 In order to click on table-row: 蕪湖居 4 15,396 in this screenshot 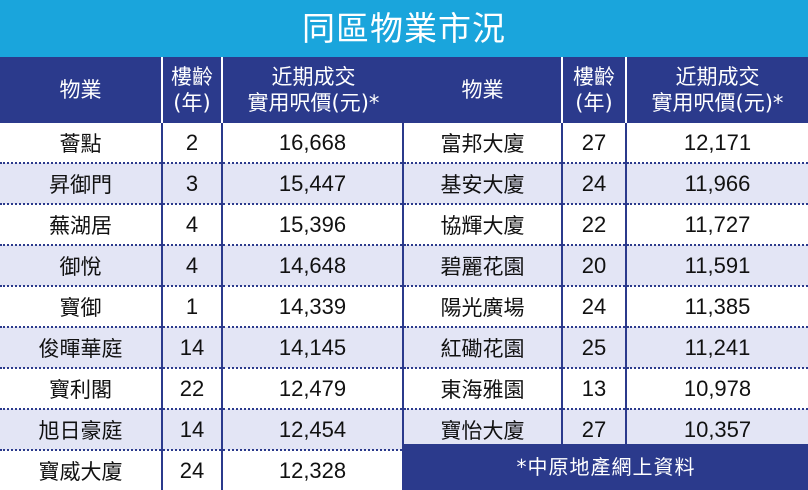, I will do `click(203, 225)`.